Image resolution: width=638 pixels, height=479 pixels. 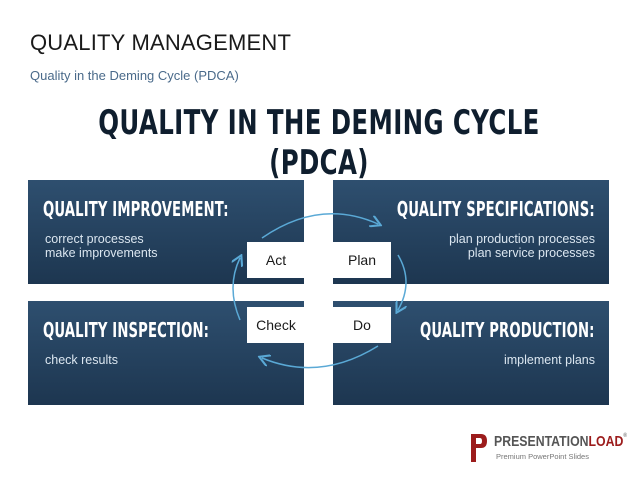 What do you see at coordinates (542, 456) in the screenshot?
I see `logo-tagline: Premium PowerPoint Slides` at bounding box center [542, 456].